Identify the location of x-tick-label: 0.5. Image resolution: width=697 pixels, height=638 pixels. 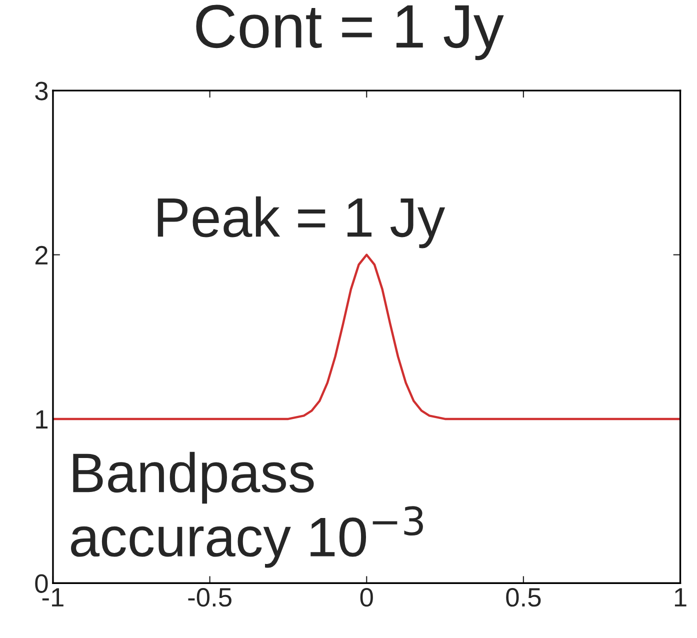
(523, 597).